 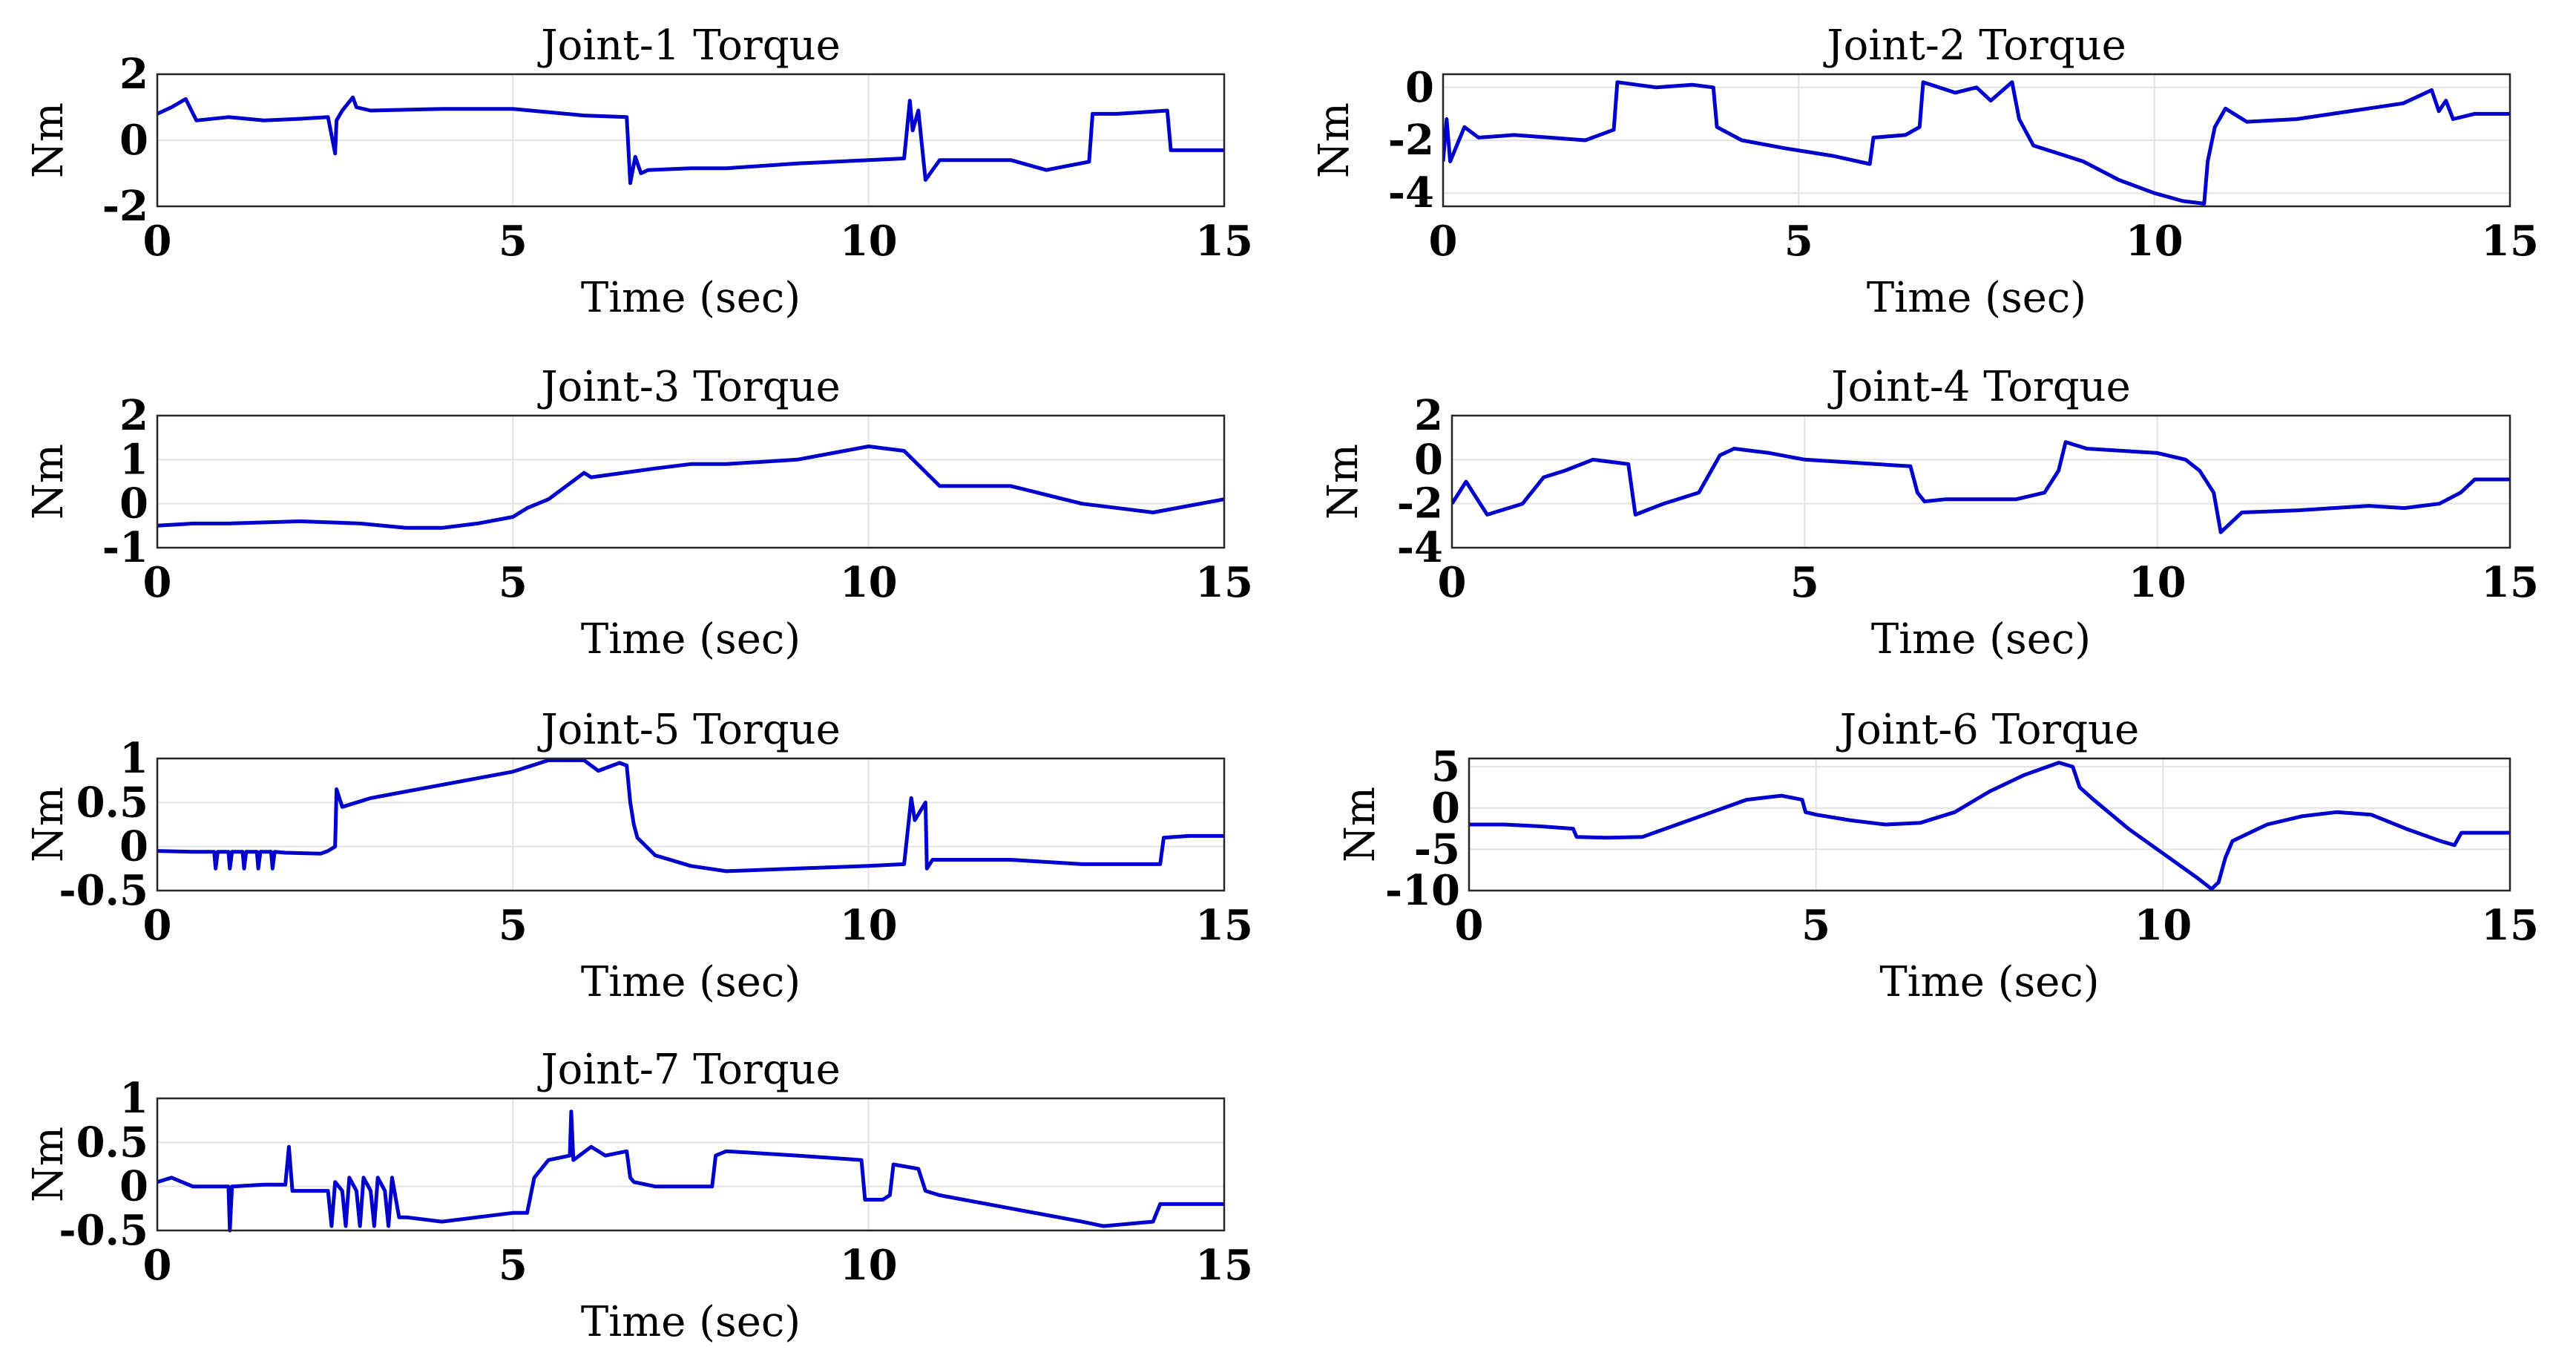 What do you see at coordinates (48, 1164) in the screenshot?
I see `joint-7-y-axis-label: Nm` at bounding box center [48, 1164].